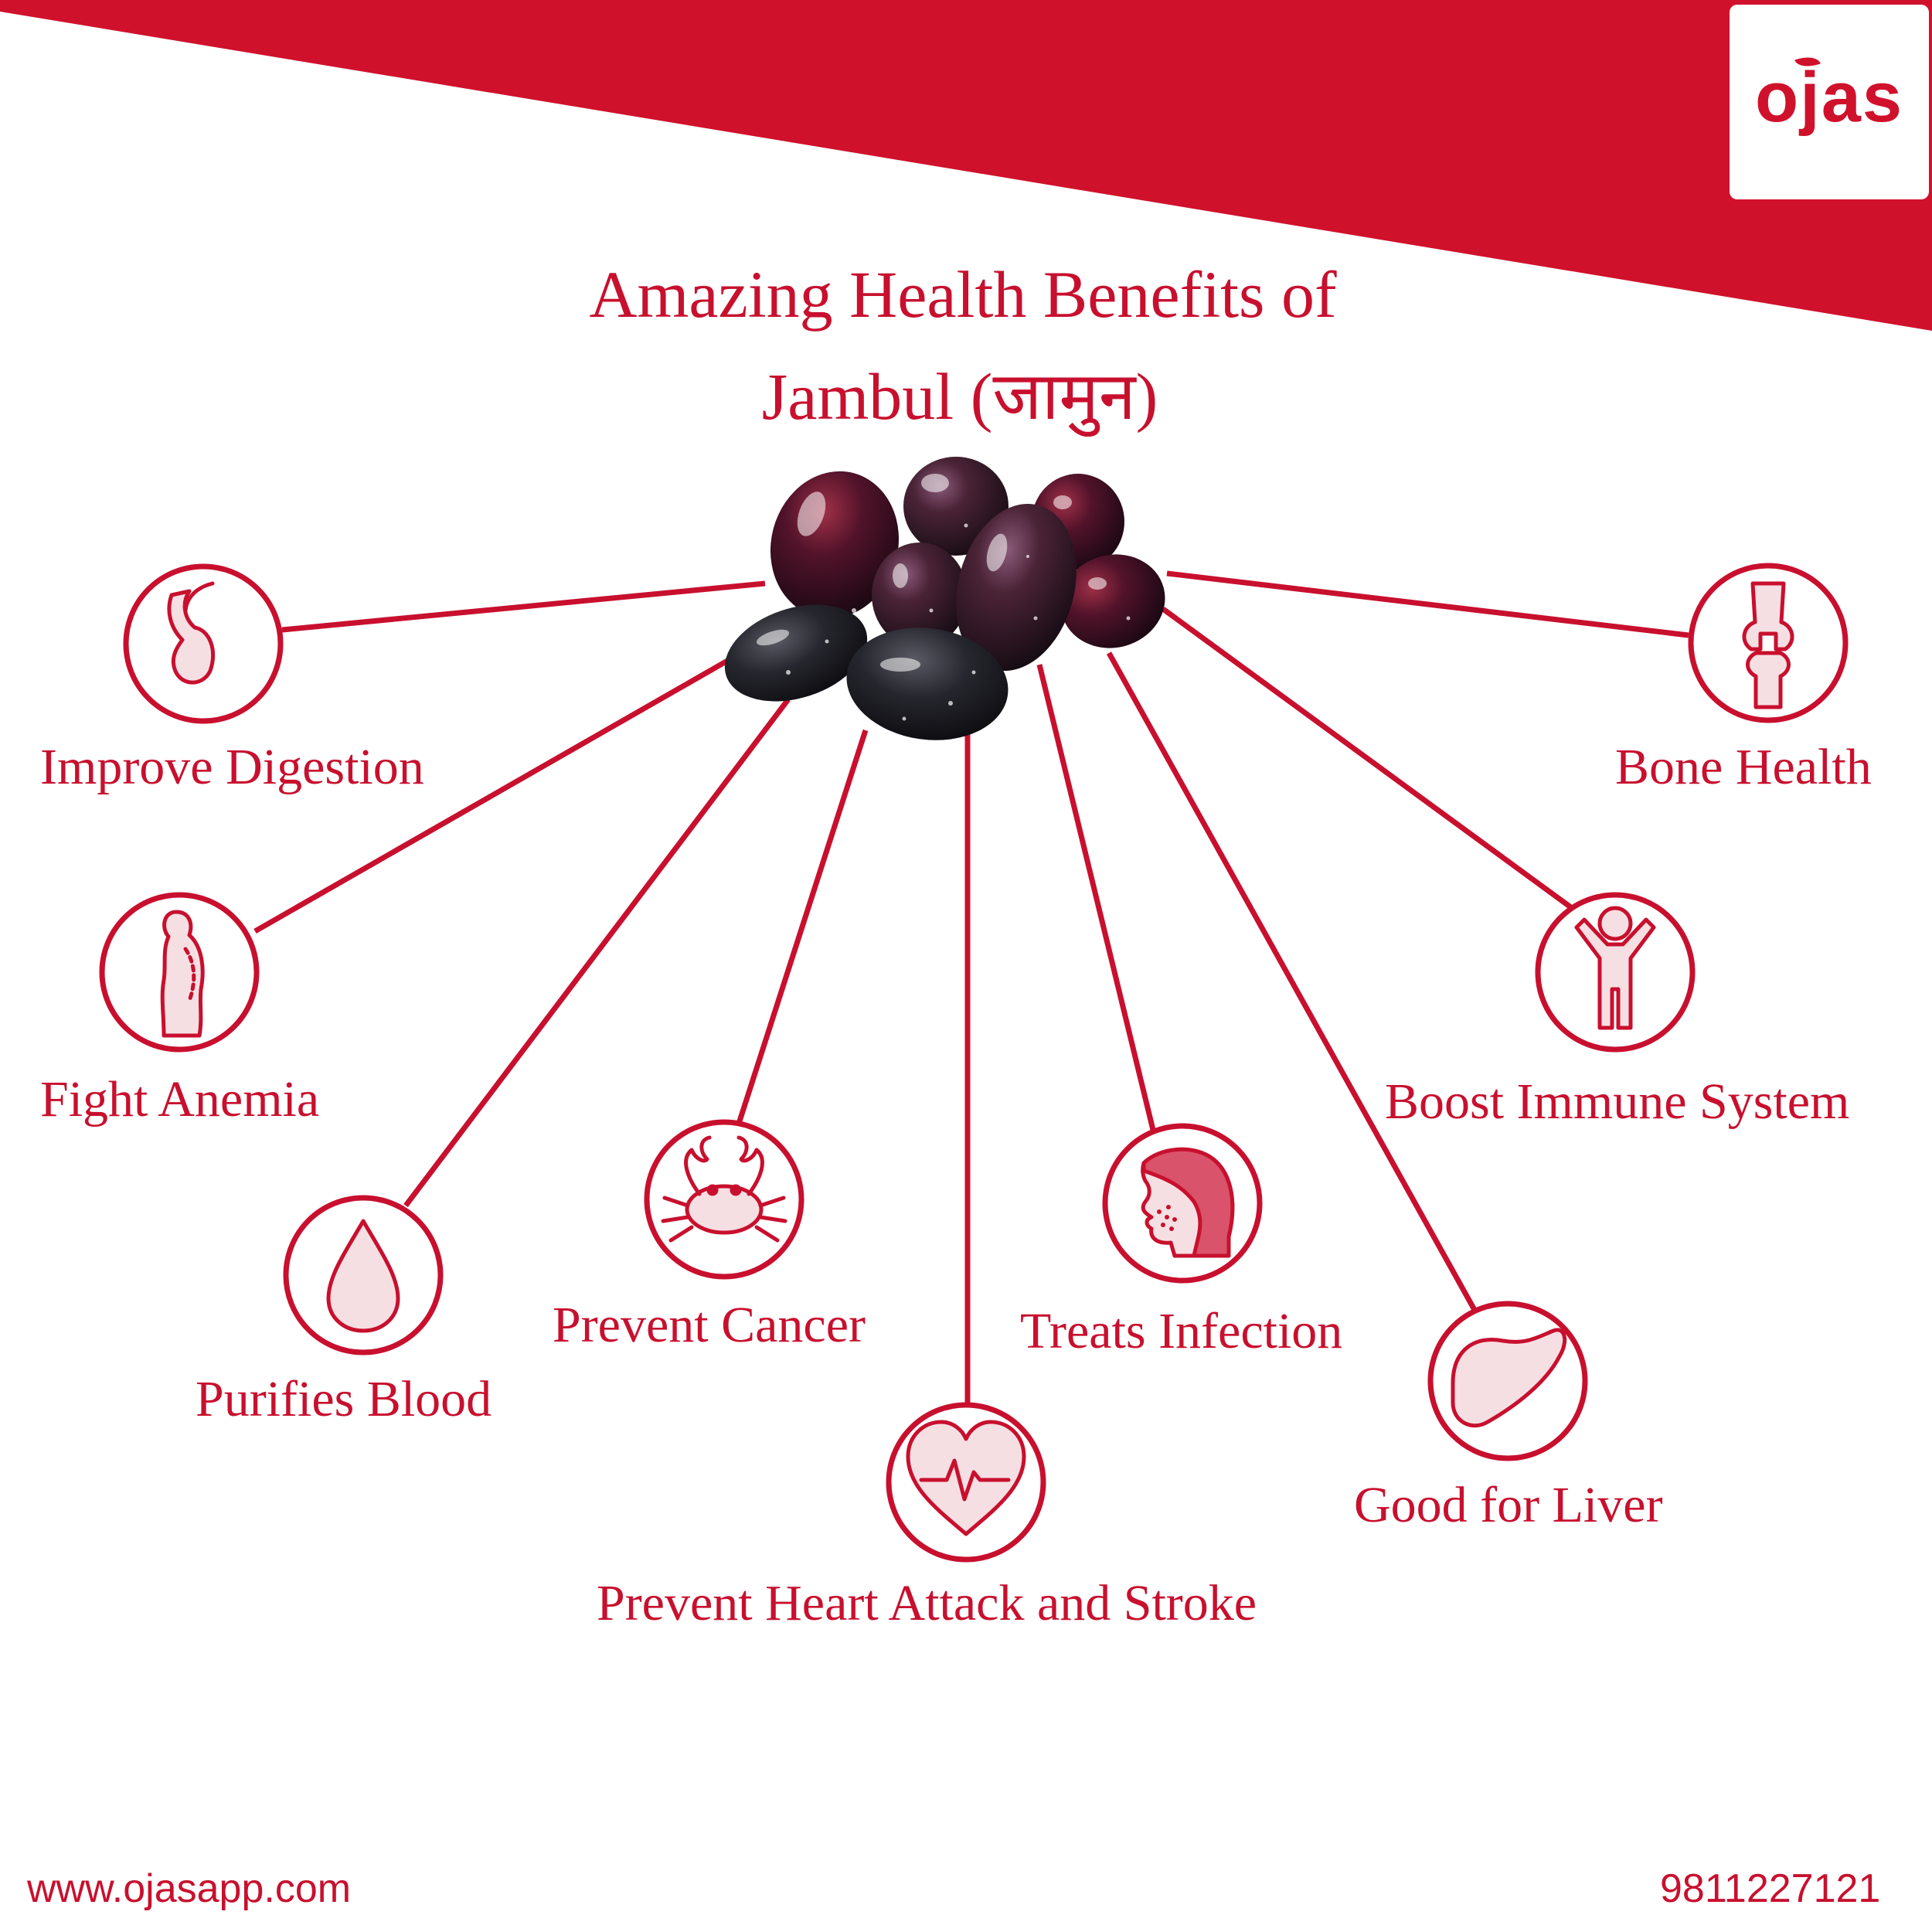 This screenshot has width=1932, height=1932. I want to click on benefit-label-bone: Bone Health, so click(1743, 767).